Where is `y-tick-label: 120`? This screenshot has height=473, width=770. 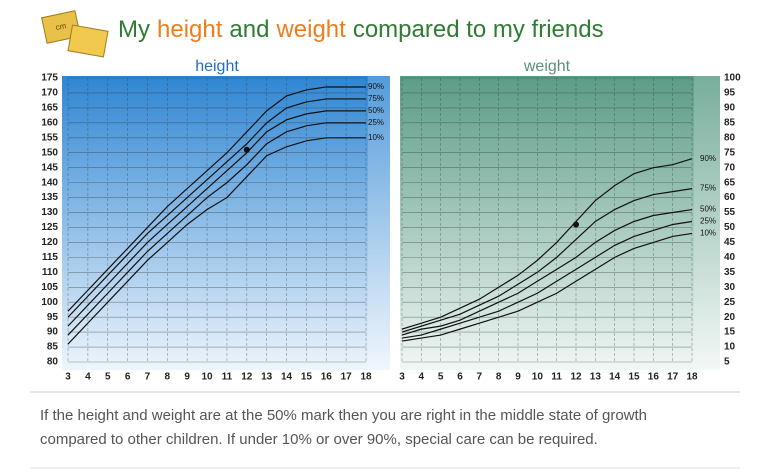
y-tick-label: 120 is located at coordinates (49, 242).